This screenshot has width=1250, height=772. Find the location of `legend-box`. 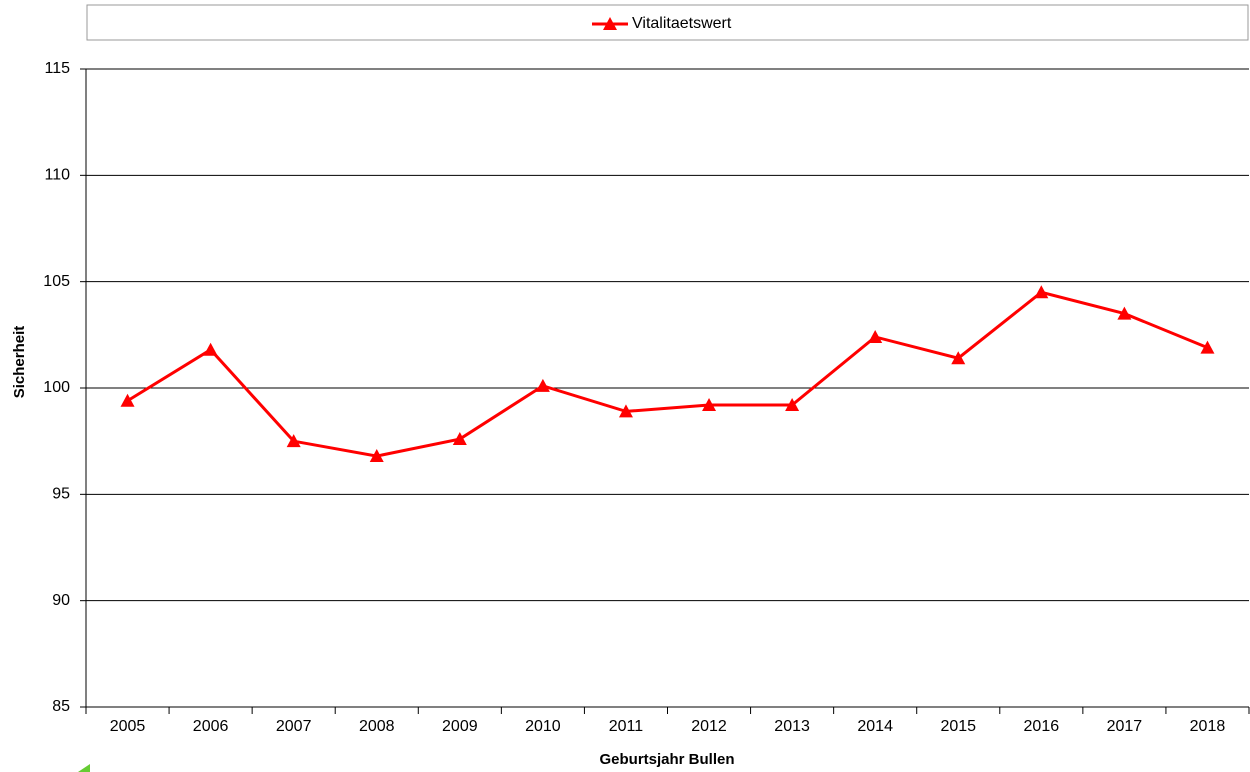

legend-box is located at coordinates (667, 22).